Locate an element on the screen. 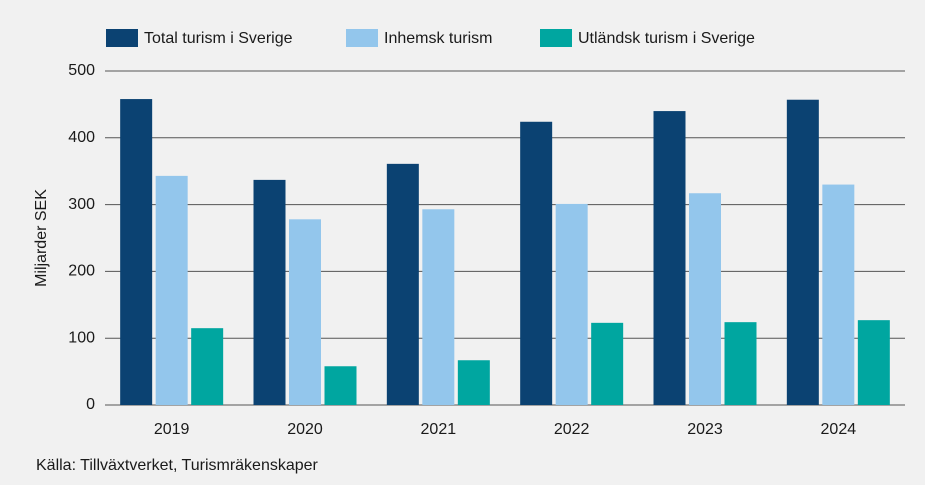 The image size is (925, 485). y-tick-label: 100 is located at coordinates (81, 337).